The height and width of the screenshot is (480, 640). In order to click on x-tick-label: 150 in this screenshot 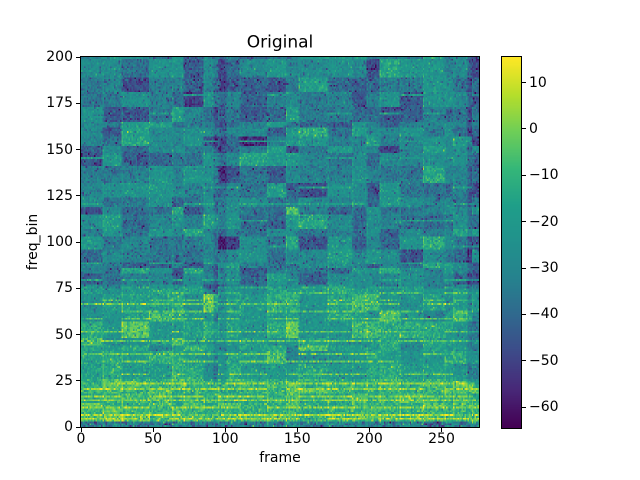, I will do `click(297, 439)`.